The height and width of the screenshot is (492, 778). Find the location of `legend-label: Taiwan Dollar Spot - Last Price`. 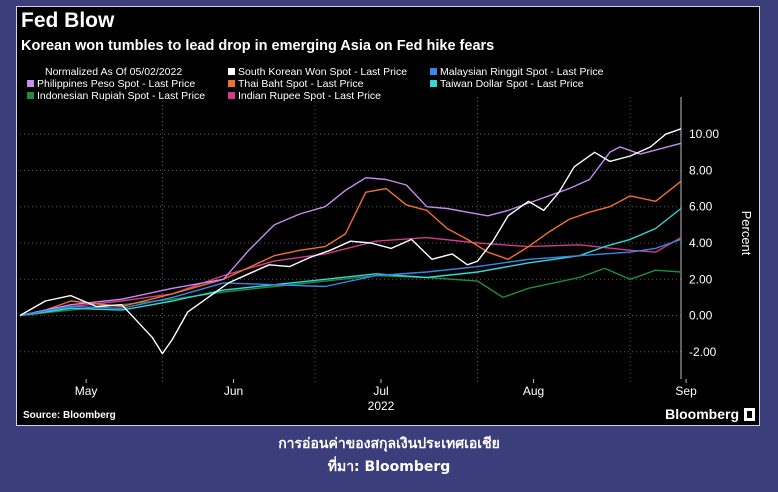

legend-label: Taiwan Dollar Spot - Last Price is located at coordinates (512, 84).